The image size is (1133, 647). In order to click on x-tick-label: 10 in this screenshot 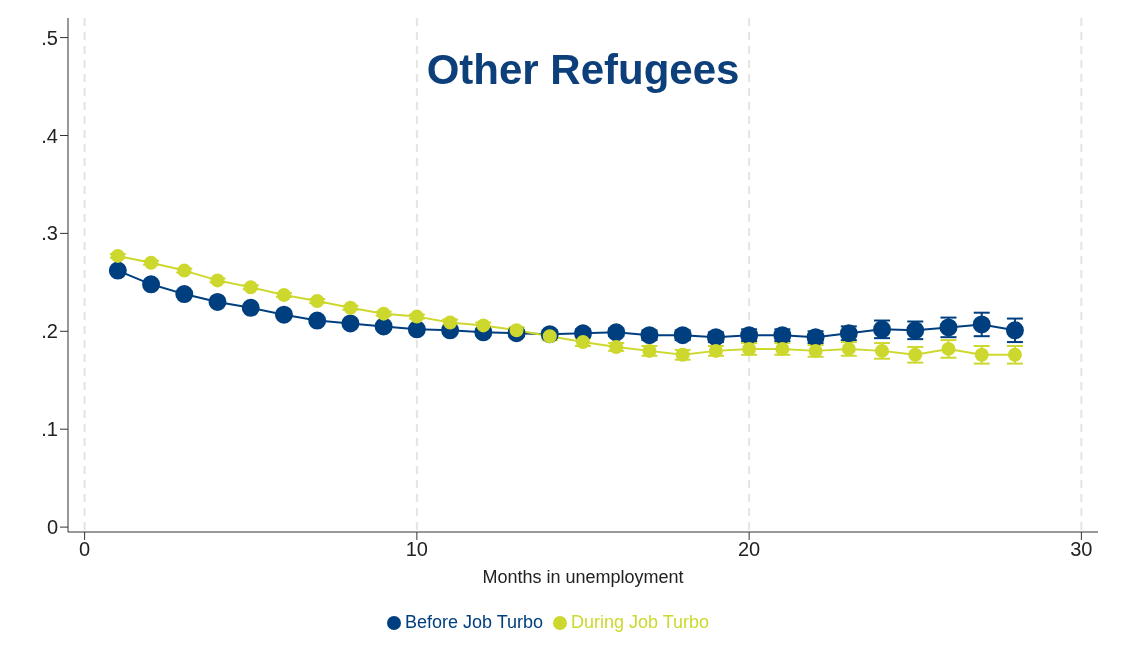, I will do `click(416, 549)`.